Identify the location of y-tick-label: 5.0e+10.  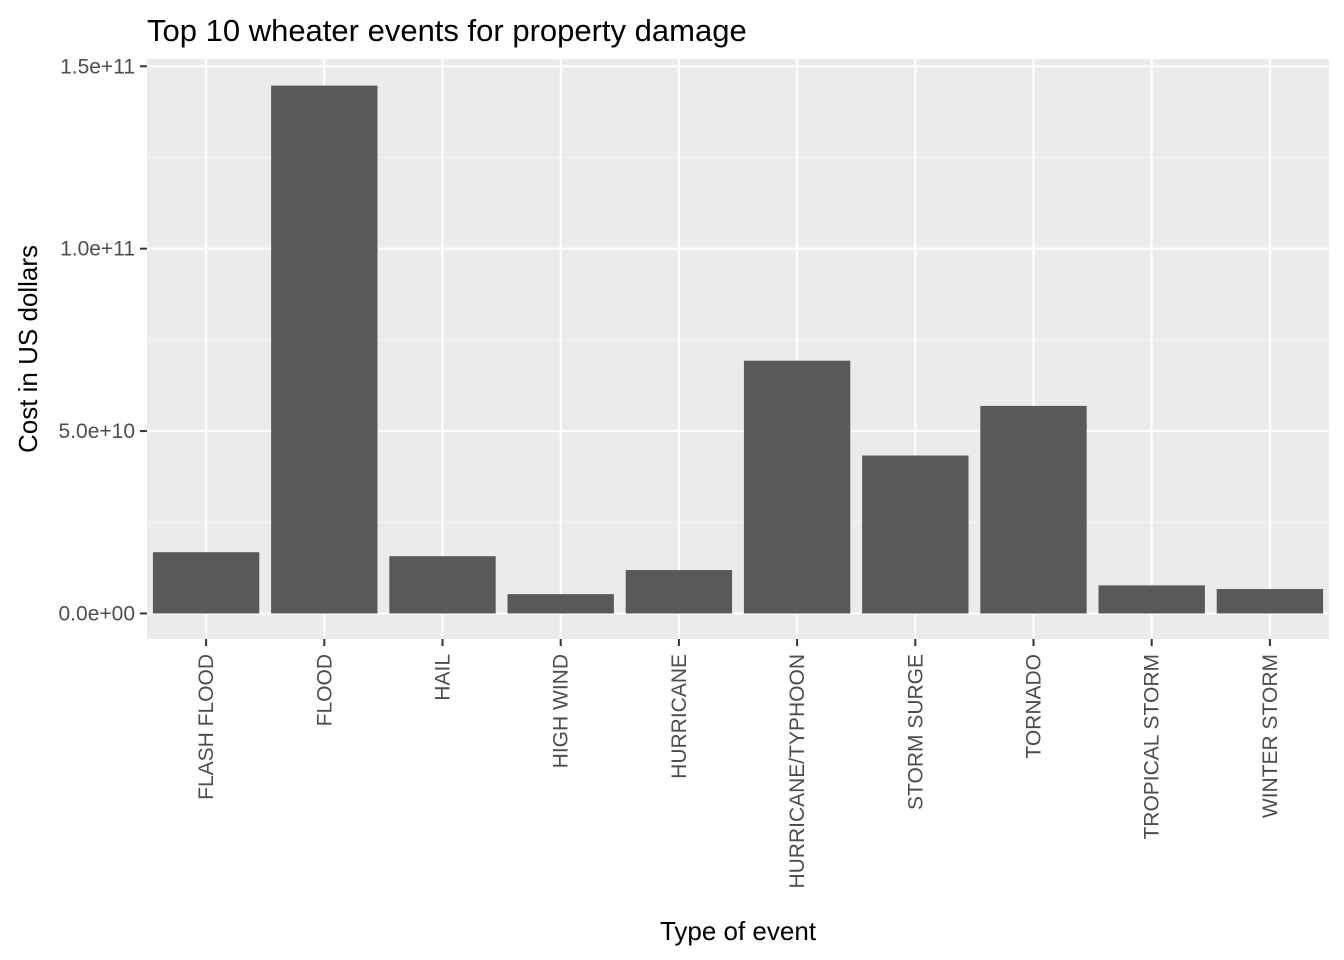
(97, 431).